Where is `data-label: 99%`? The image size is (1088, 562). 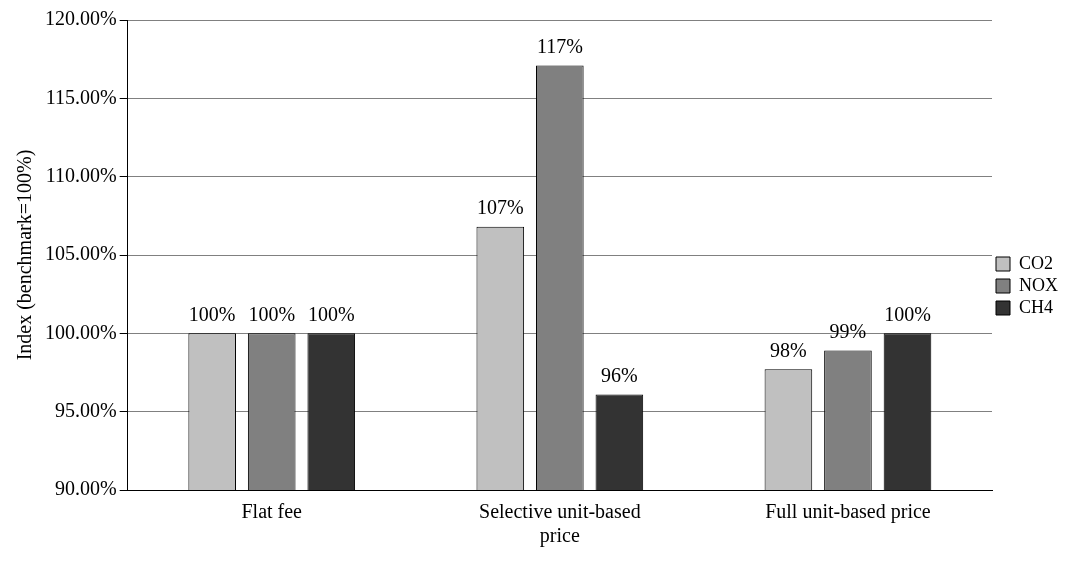
data-label: 99% is located at coordinates (848, 330).